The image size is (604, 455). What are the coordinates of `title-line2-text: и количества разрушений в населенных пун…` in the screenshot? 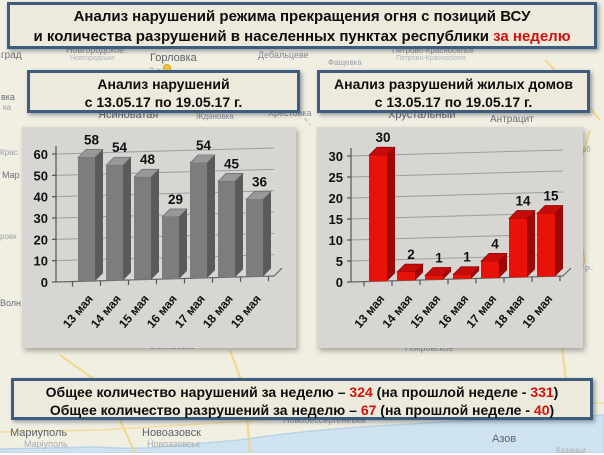 It's located at (263, 36).